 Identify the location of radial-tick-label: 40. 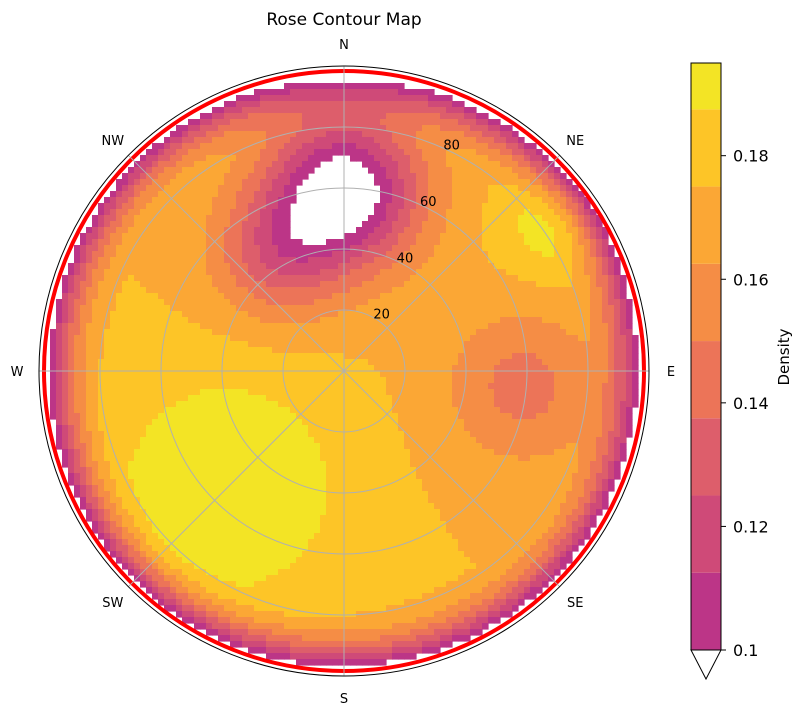
(405, 258).